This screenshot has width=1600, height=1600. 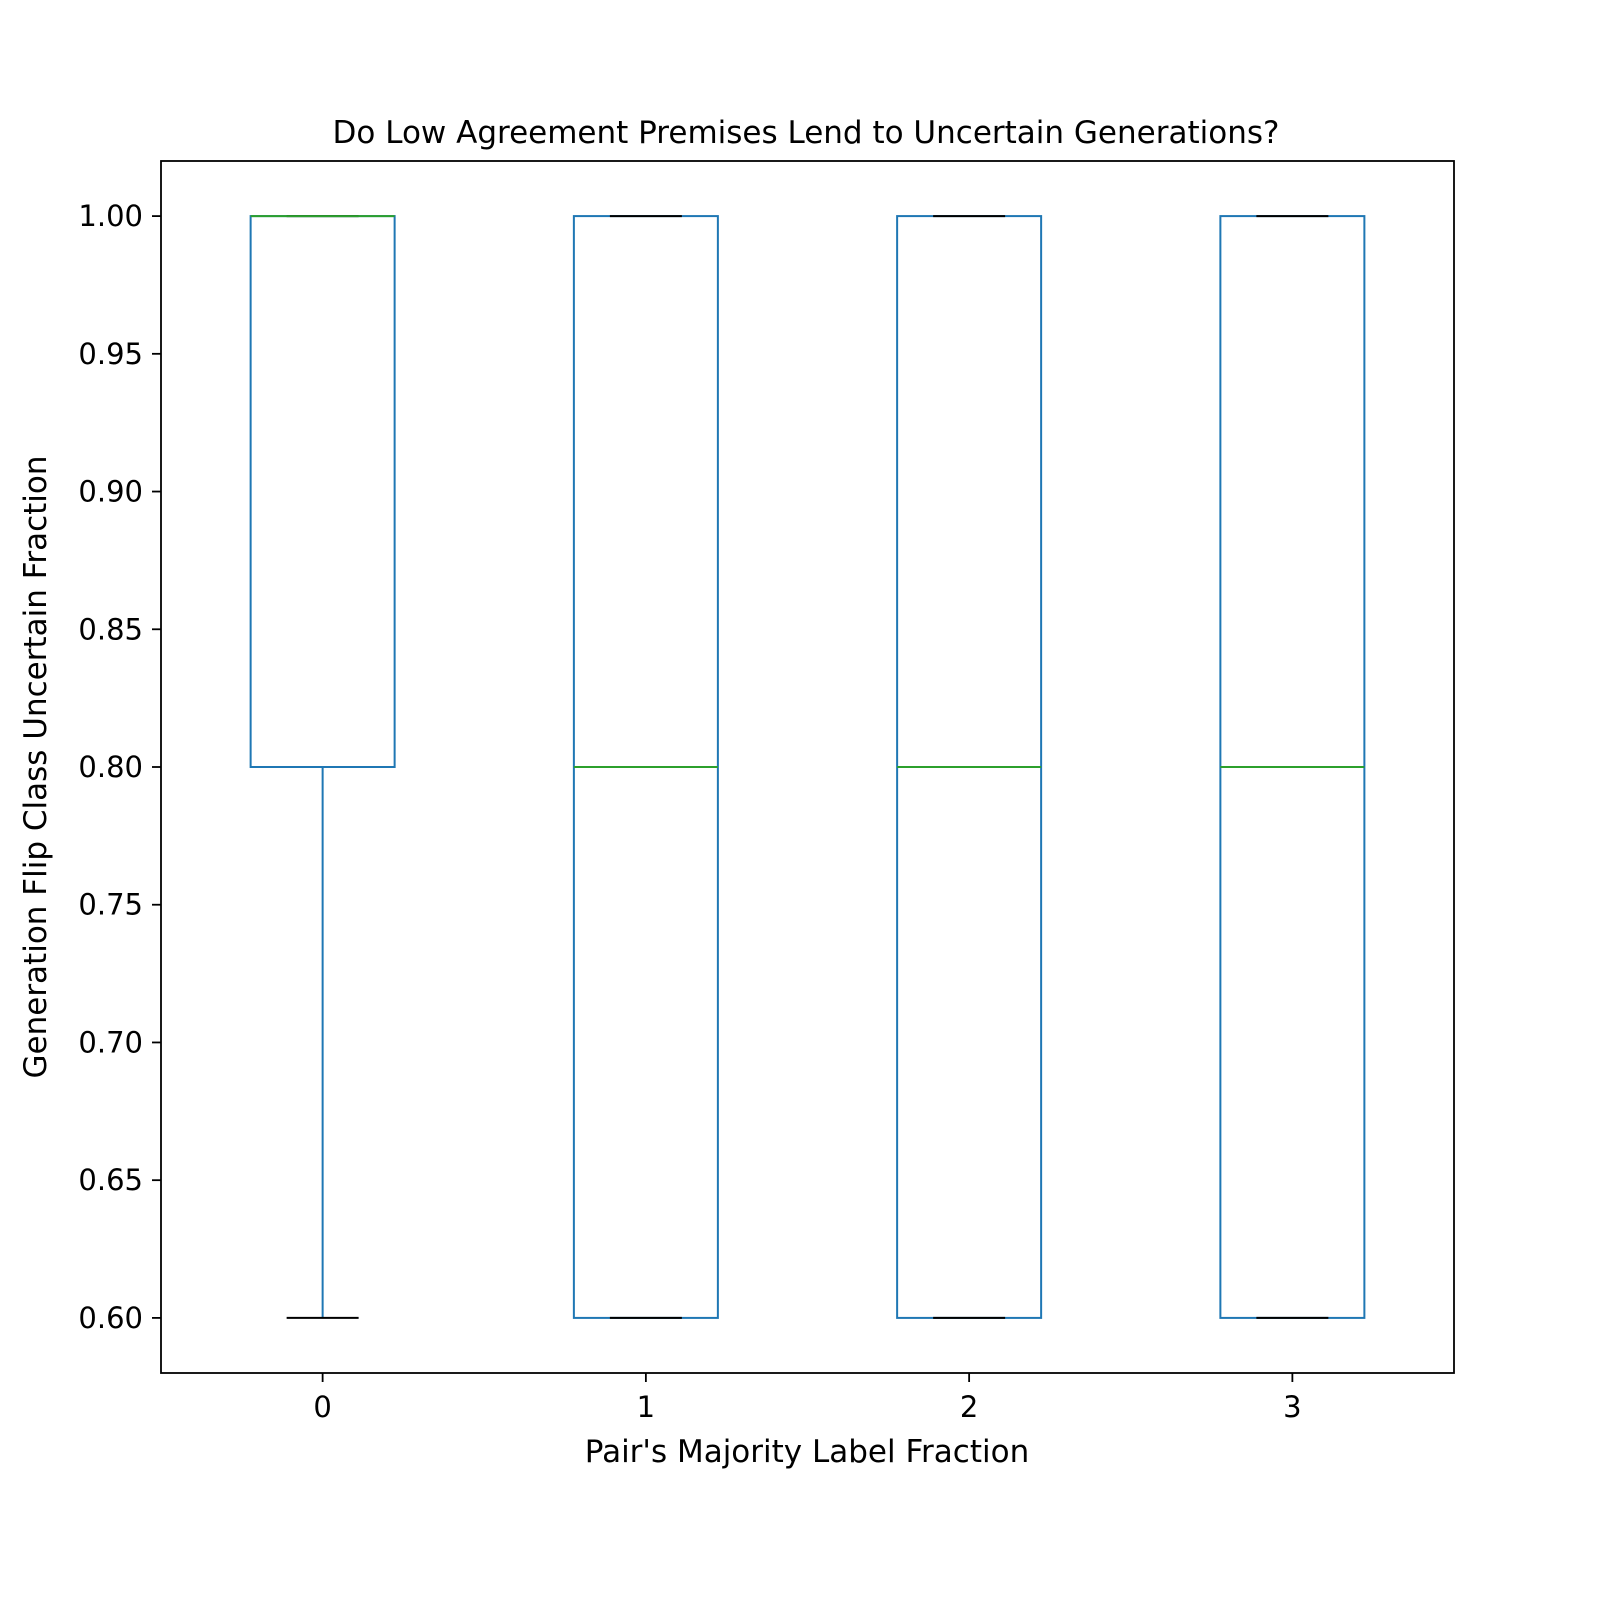 What do you see at coordinates (646, 1407) in the screenshot?
I see `x-tick-label: 1` at bounding box center [646, 1407].